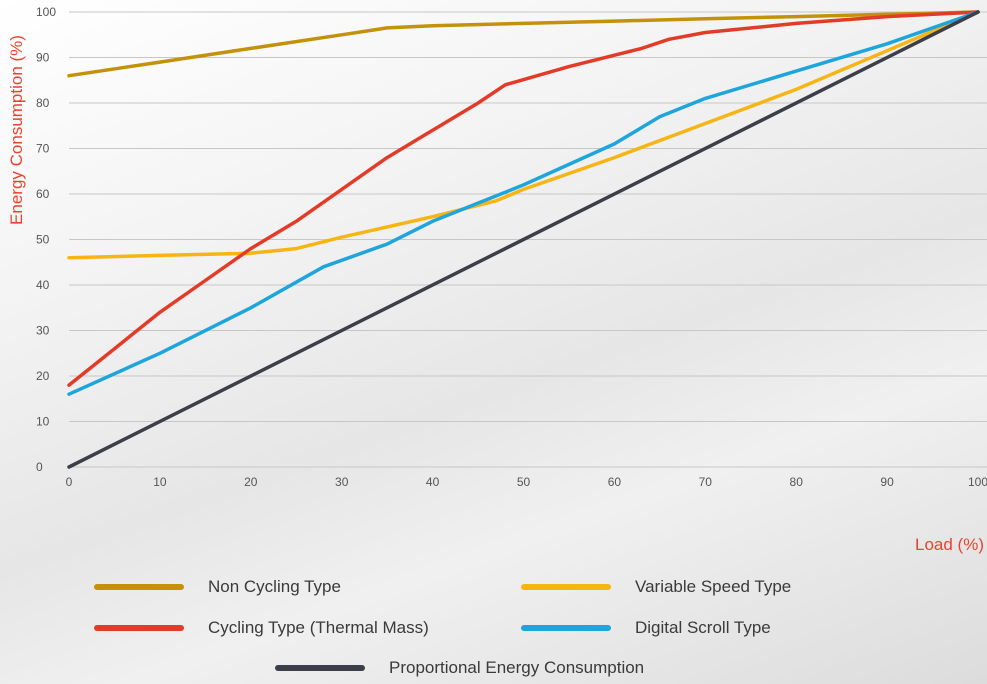 This screenshot has width=987, height=684. Describe the element at coordinates (615, 482) in the screenshot. I see `x-tick-label: 60` at that location.